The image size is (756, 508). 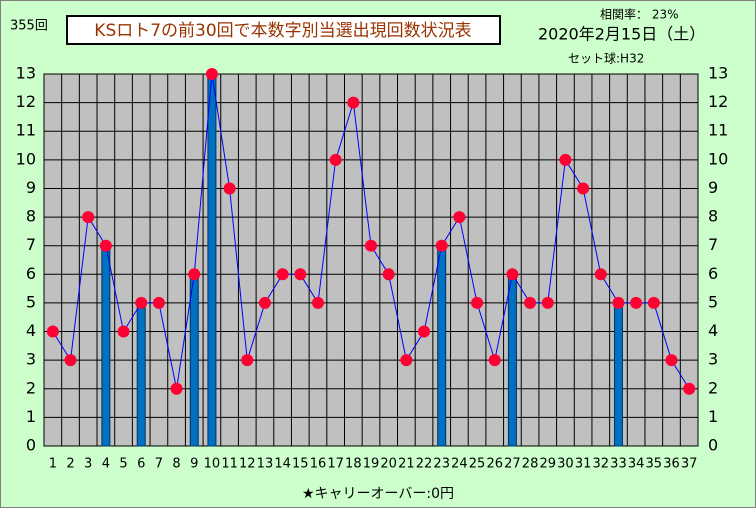 I want to click on y-tick-label: 8, so click(x=31, y=216).